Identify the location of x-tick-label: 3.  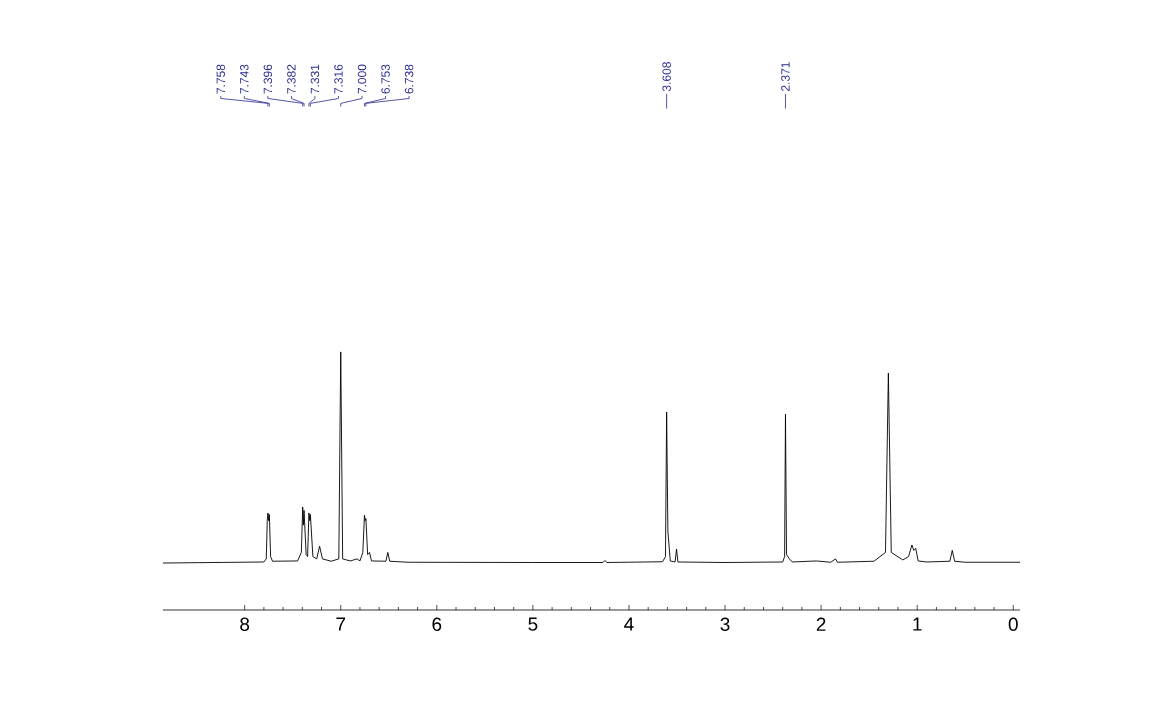
(725, 624).